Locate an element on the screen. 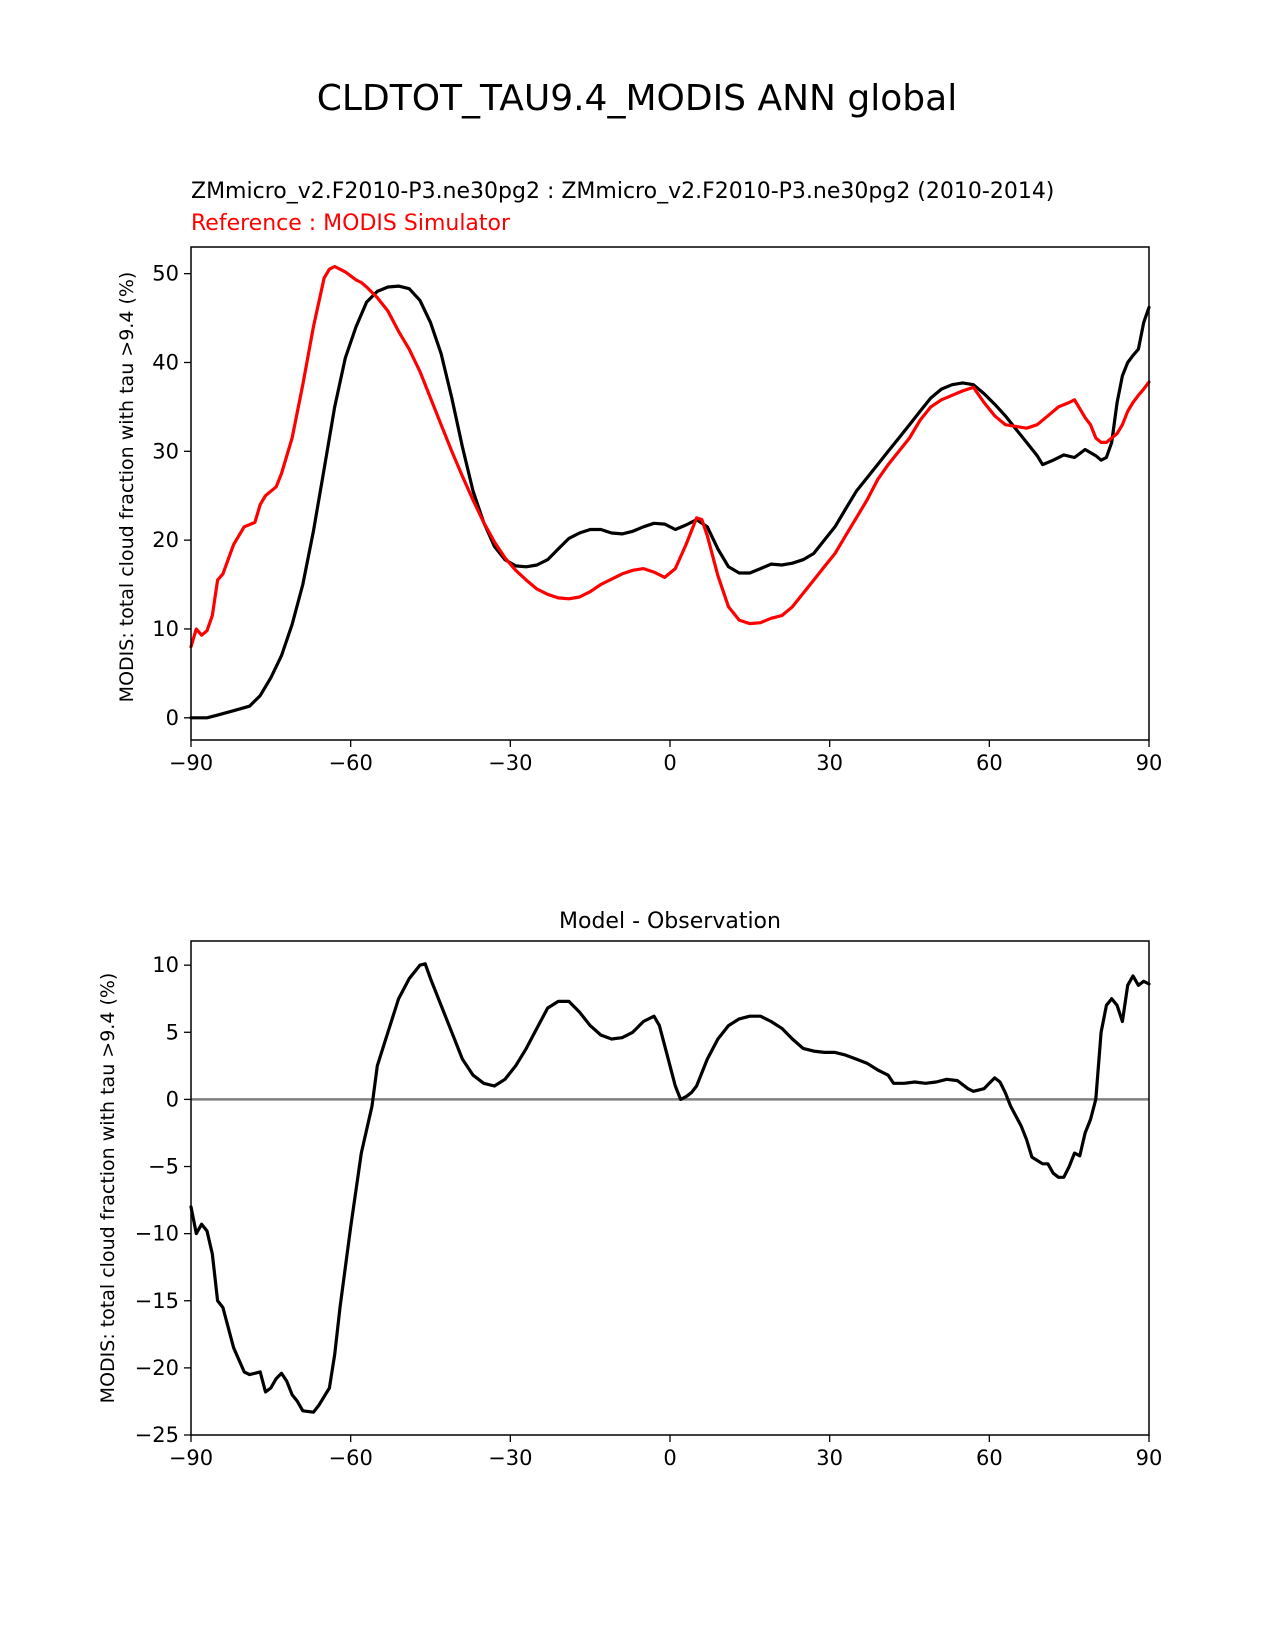 This screenshot has width=1275, height=1650. top-panel-reference-title: Reference : MODIS Simulator is located at coordinates (351, 223).